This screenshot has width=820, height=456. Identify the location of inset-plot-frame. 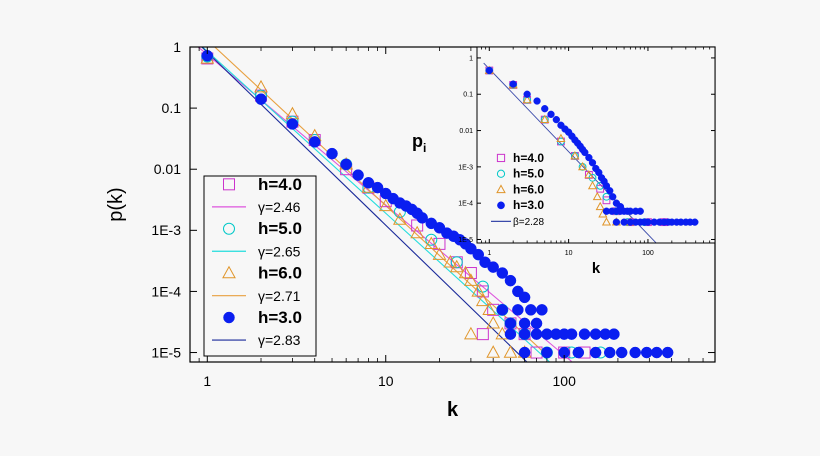
(596, 145).